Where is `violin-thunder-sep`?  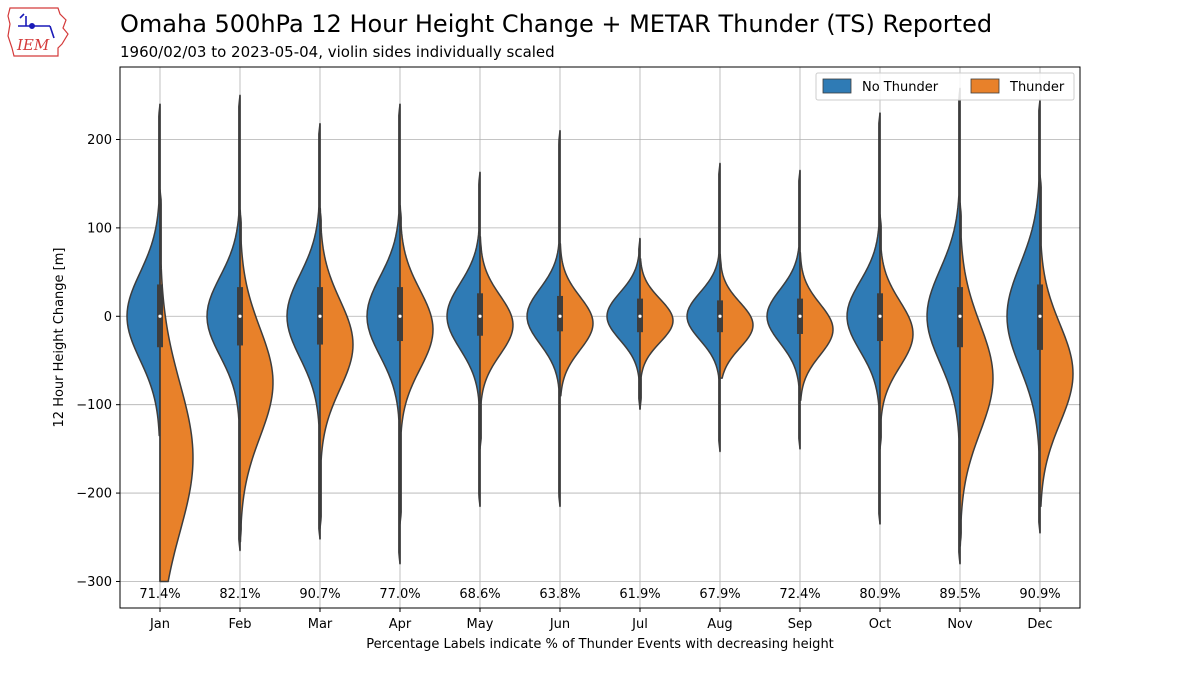
violin-thunder-sep is located at coordinates (816, 326).